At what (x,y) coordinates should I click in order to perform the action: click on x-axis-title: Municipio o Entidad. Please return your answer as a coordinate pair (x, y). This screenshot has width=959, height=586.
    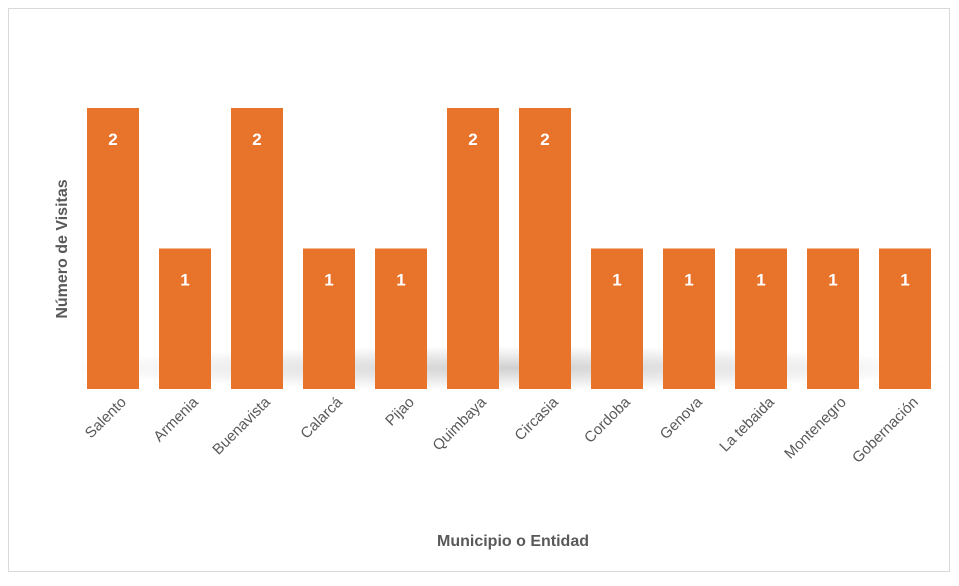
    Looking at the image, I should click on (513, 541).